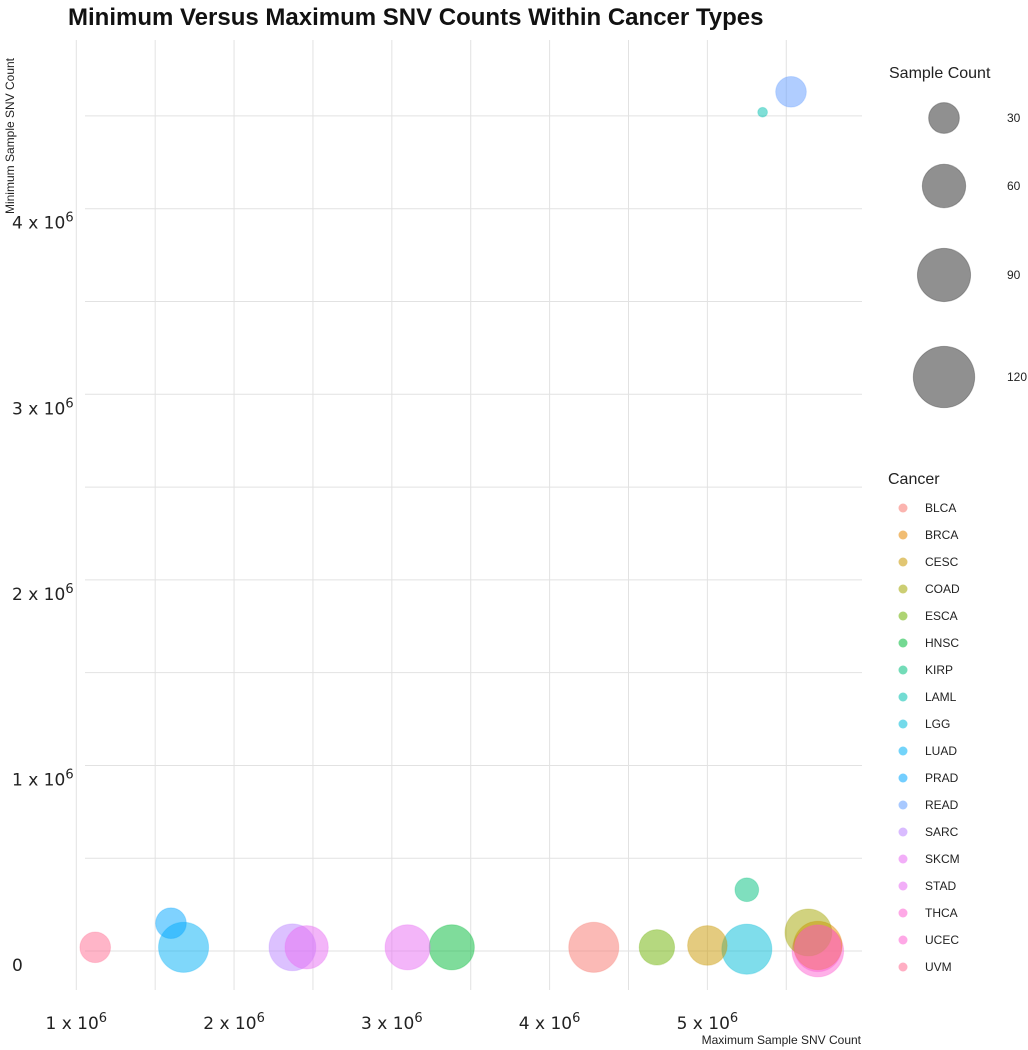  Describe the element at coordinates (937, 724) in the screenshot. I see `color-legend-label-lgg: LGG` at that location.